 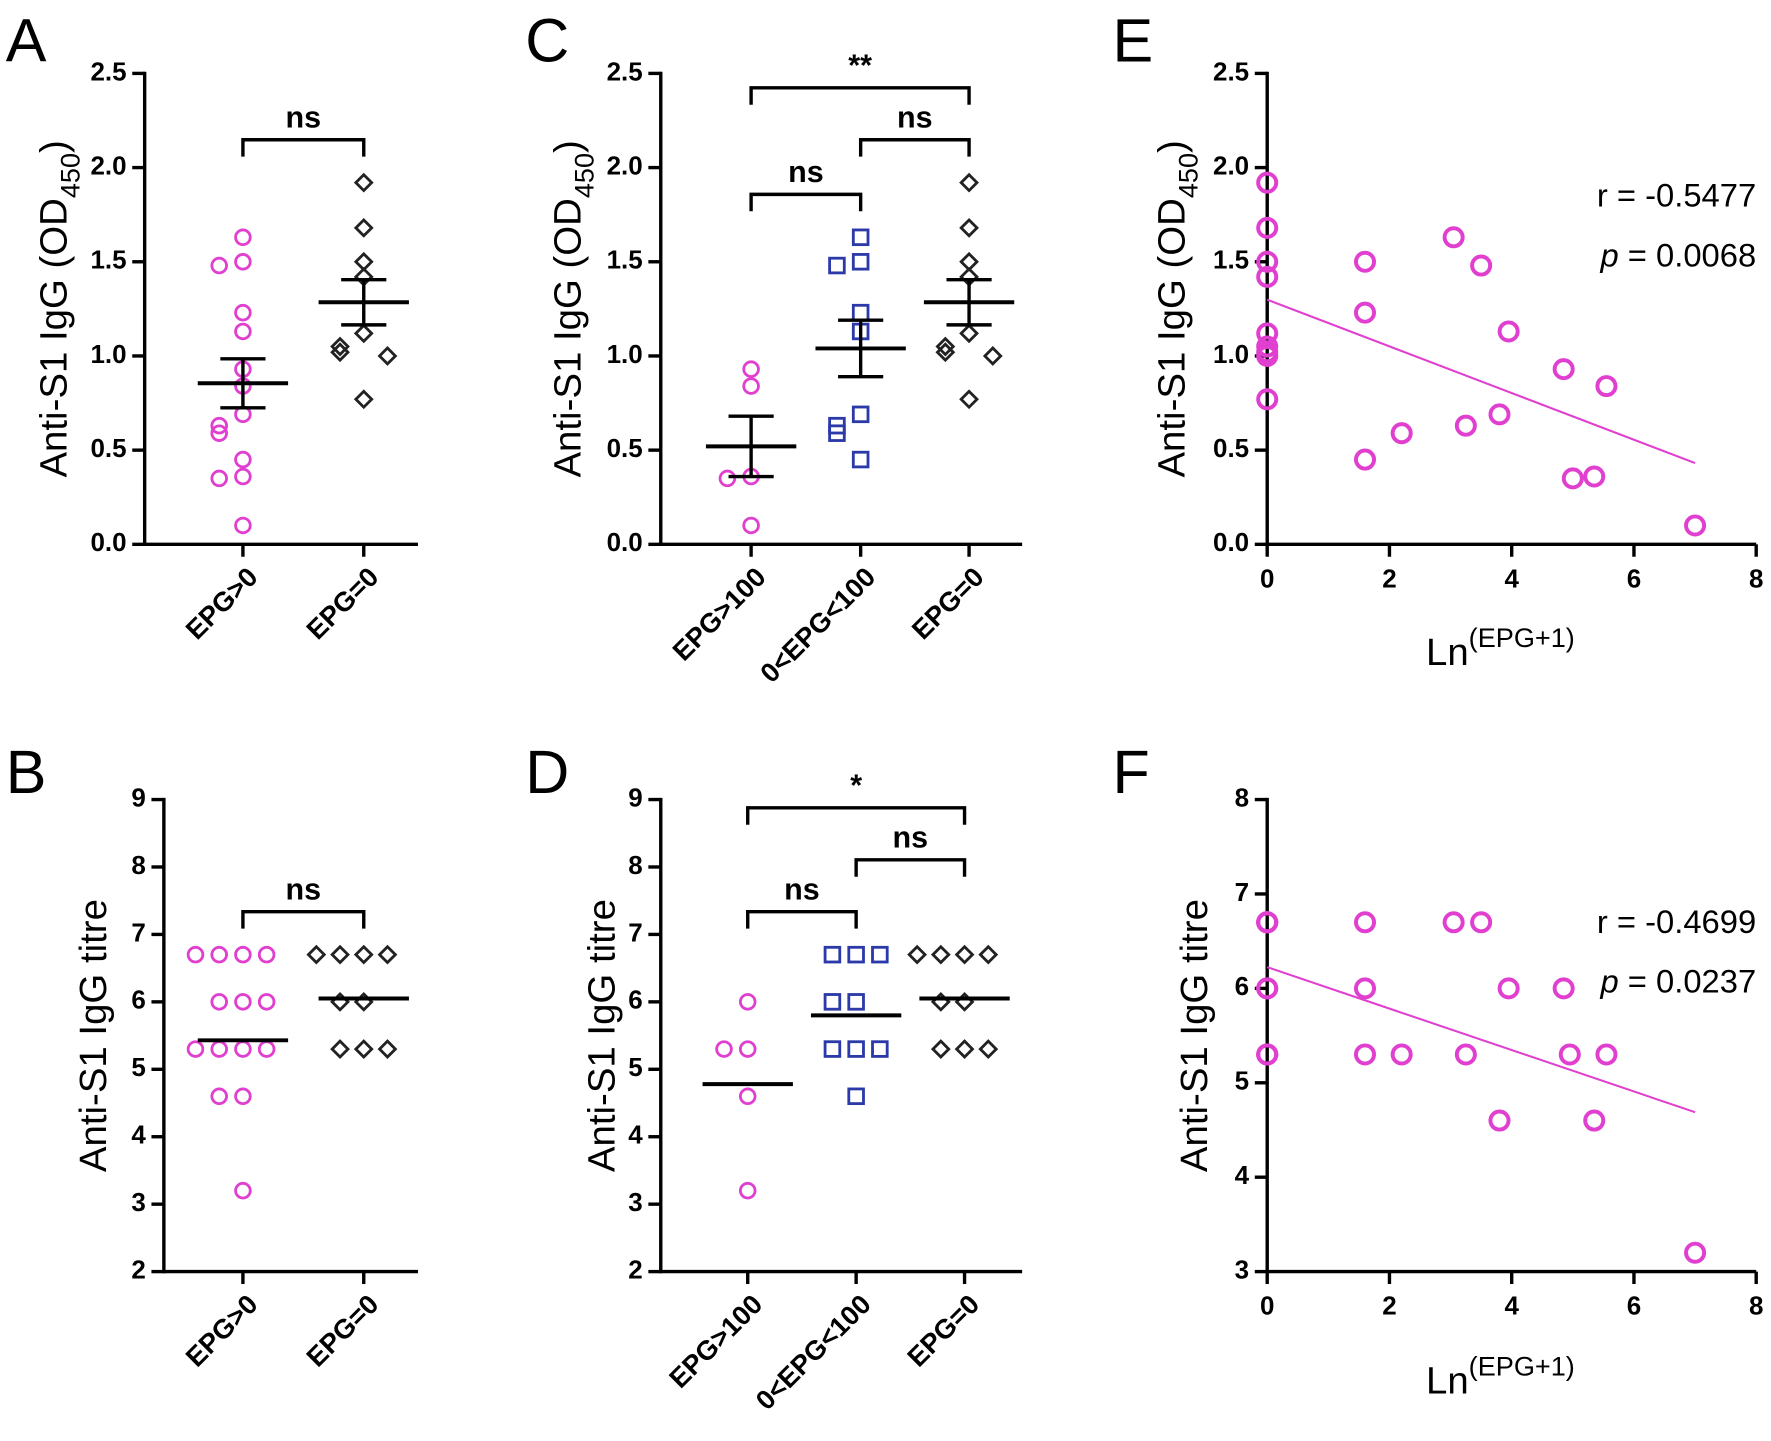 I want to click on y-axis-label: Anti-S1 IgG titre, so click(x=601, y=1035).